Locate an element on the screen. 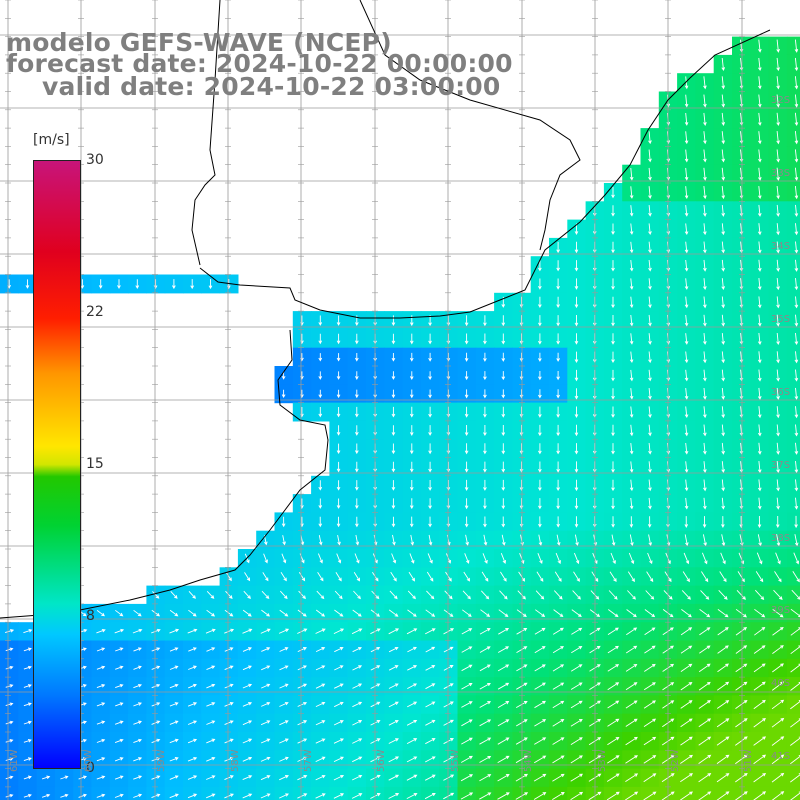 This screenshot has height=800, width=800. lon-label-56w: 56W is located at coordinates (381, 760).